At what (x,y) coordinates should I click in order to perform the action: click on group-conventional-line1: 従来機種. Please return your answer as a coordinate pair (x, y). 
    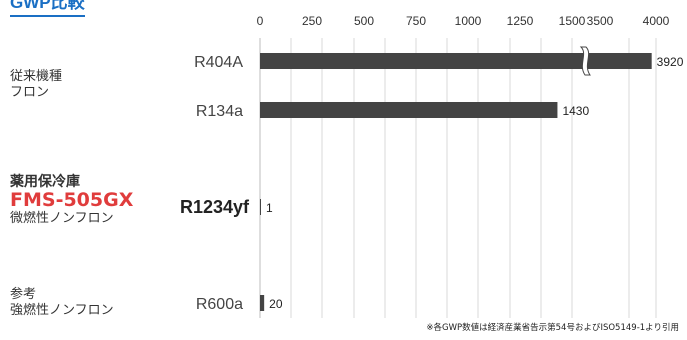
    Looking at the image, I should click on (36, 76).